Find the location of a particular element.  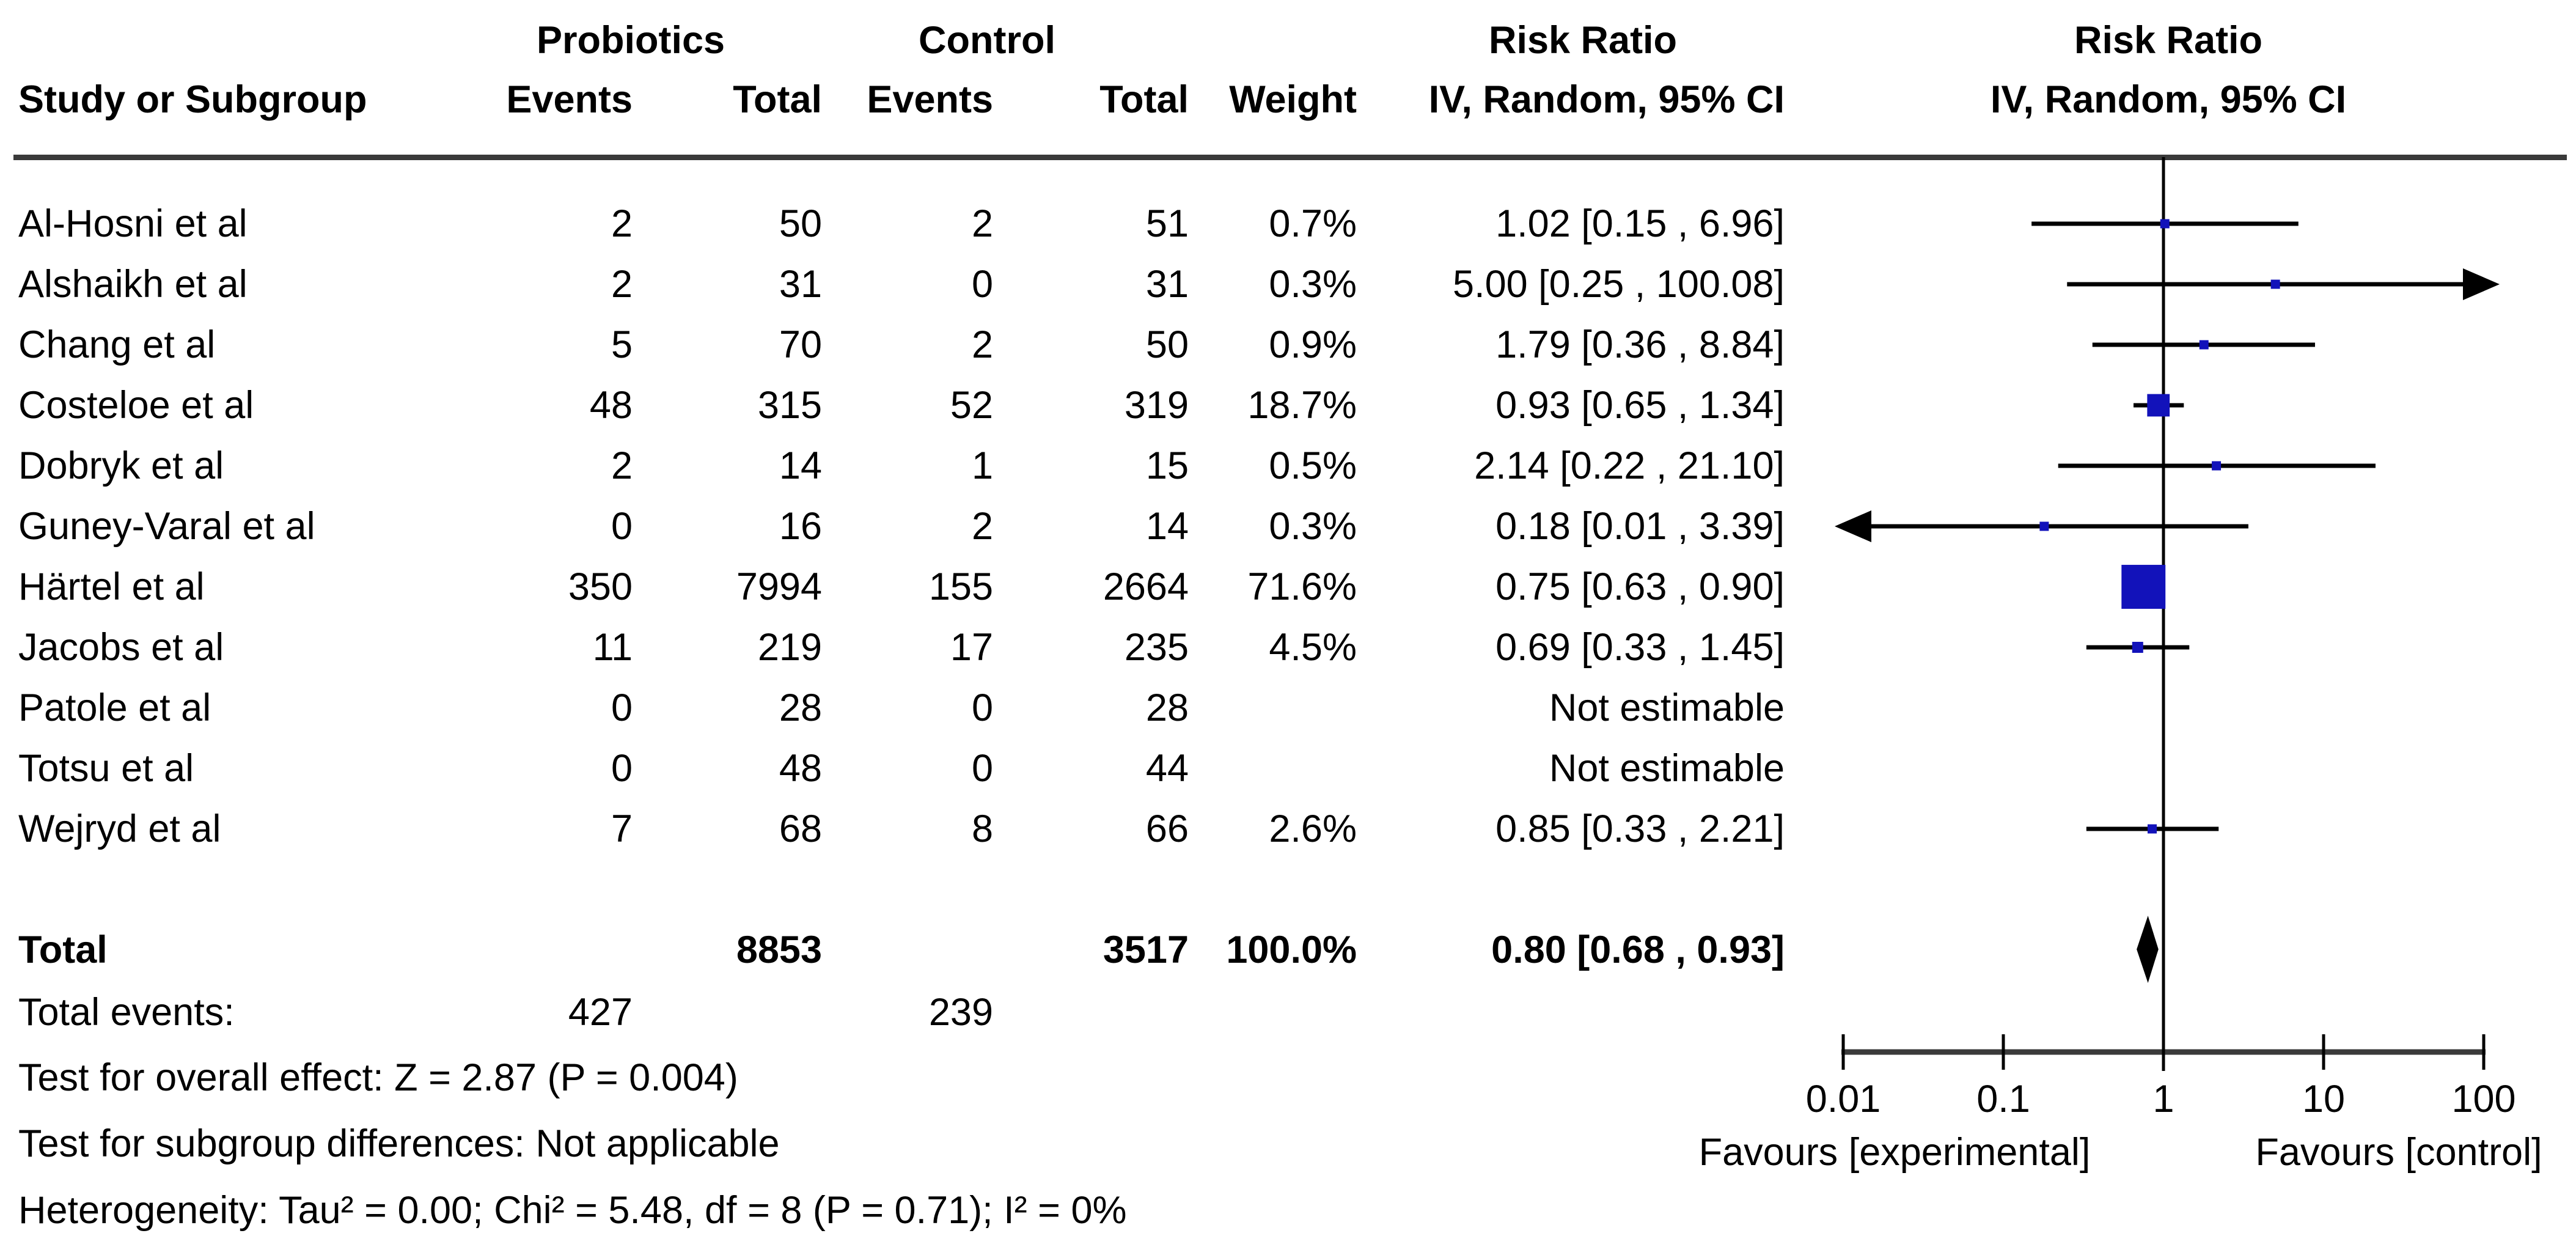

axis-label-favours-control: Favours [control] is located at coordinates (2398, 1152).